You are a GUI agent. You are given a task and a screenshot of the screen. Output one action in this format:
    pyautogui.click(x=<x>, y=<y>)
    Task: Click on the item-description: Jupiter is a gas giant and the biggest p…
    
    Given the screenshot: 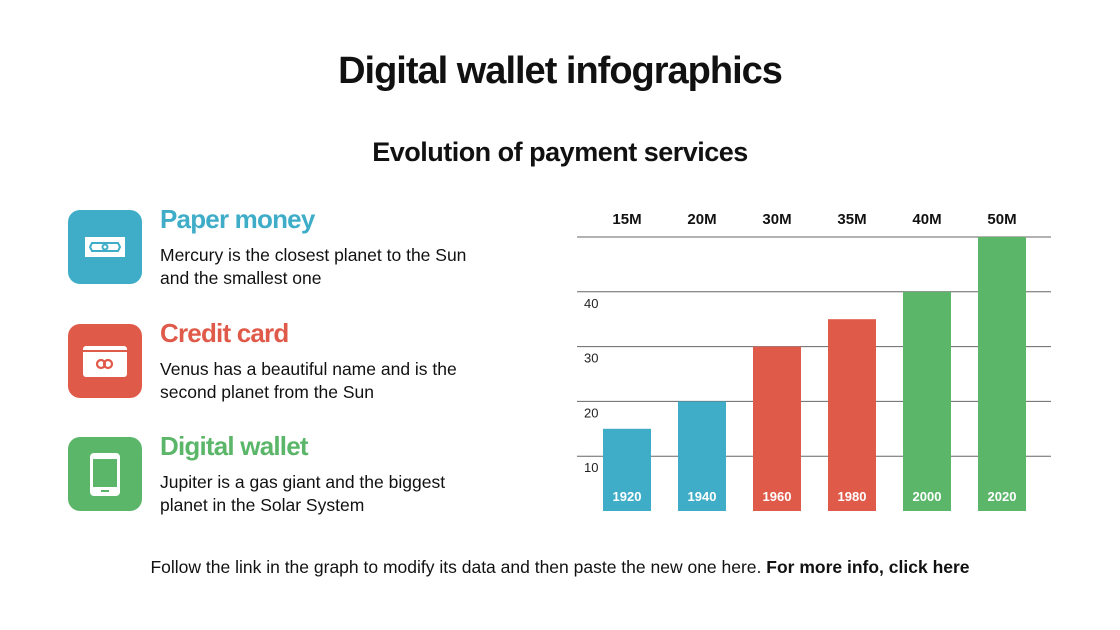 What is the action you would take?
    pyautogui.click(x=303, y=493)
    